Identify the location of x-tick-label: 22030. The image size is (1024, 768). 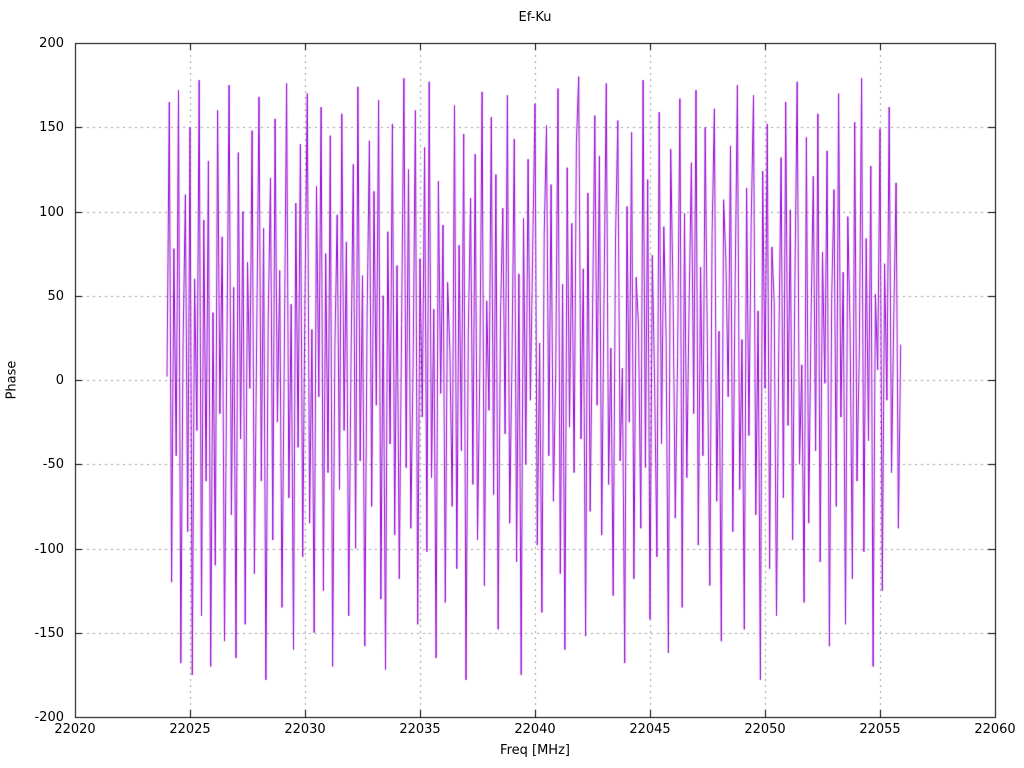
(305, 729).